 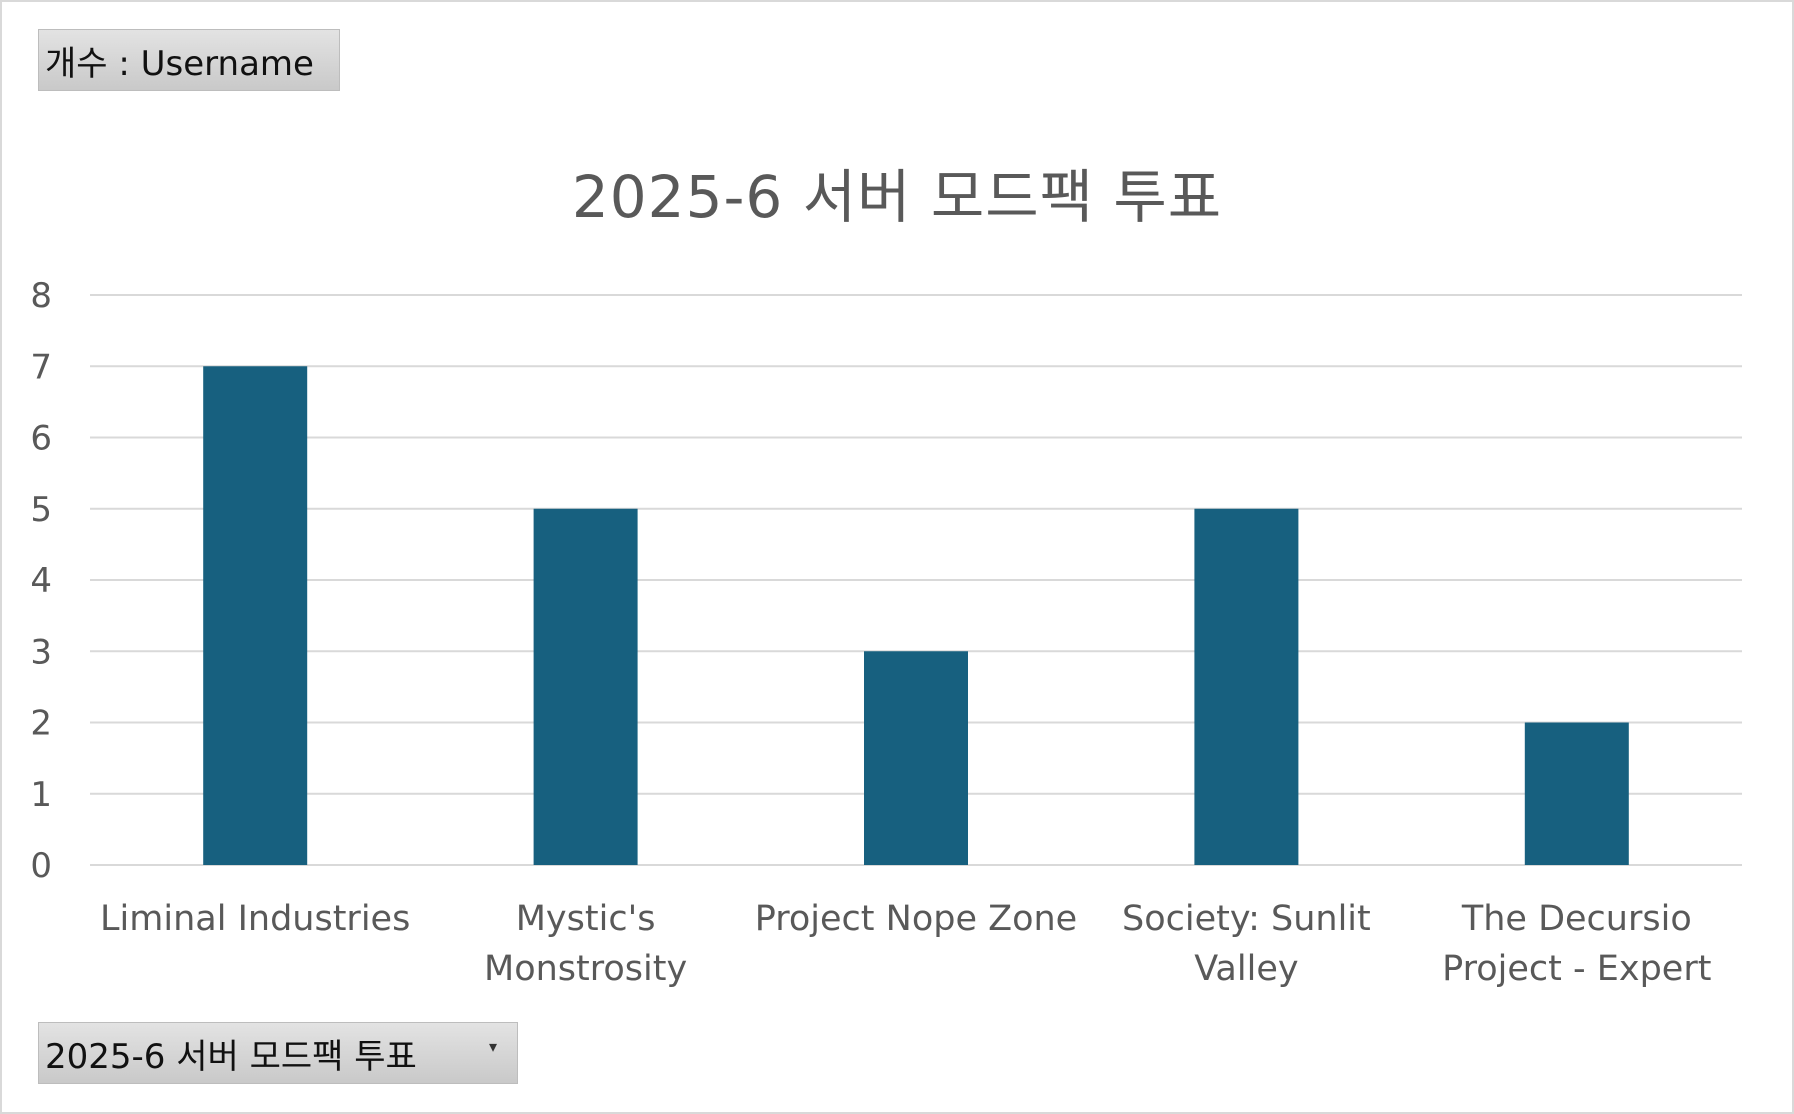 I want to click on y-tick-label: 7, so click(x=41, y=367).